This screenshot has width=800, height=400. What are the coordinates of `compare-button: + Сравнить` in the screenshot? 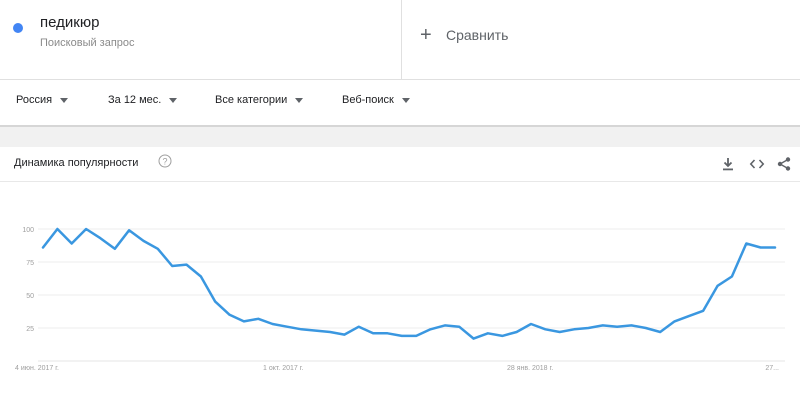 It's located at (464, 35).